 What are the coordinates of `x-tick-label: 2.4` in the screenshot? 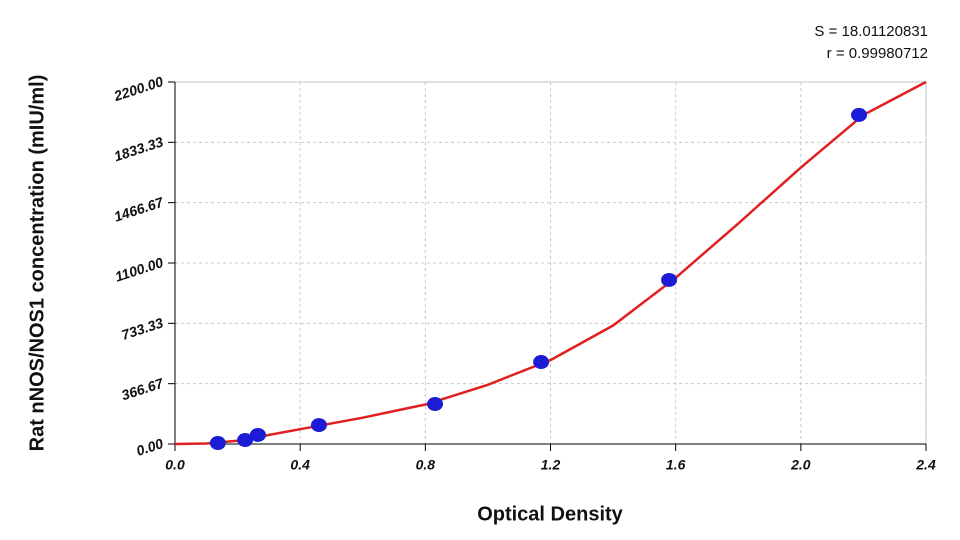 It's located at (925, 465).